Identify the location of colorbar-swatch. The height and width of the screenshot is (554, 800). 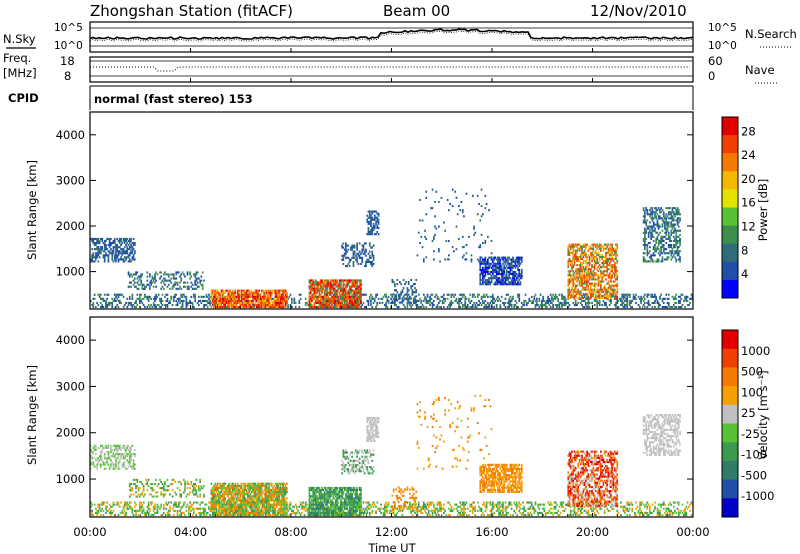
(730, 217).